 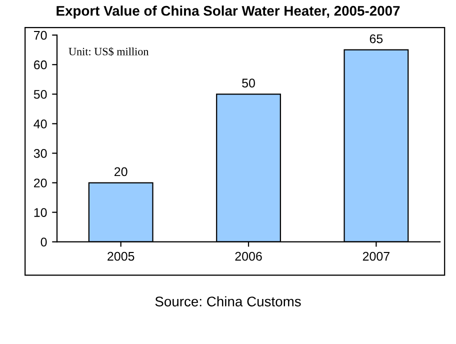 I want to click on y-tick-label: 40, so click(x=40, y=123).